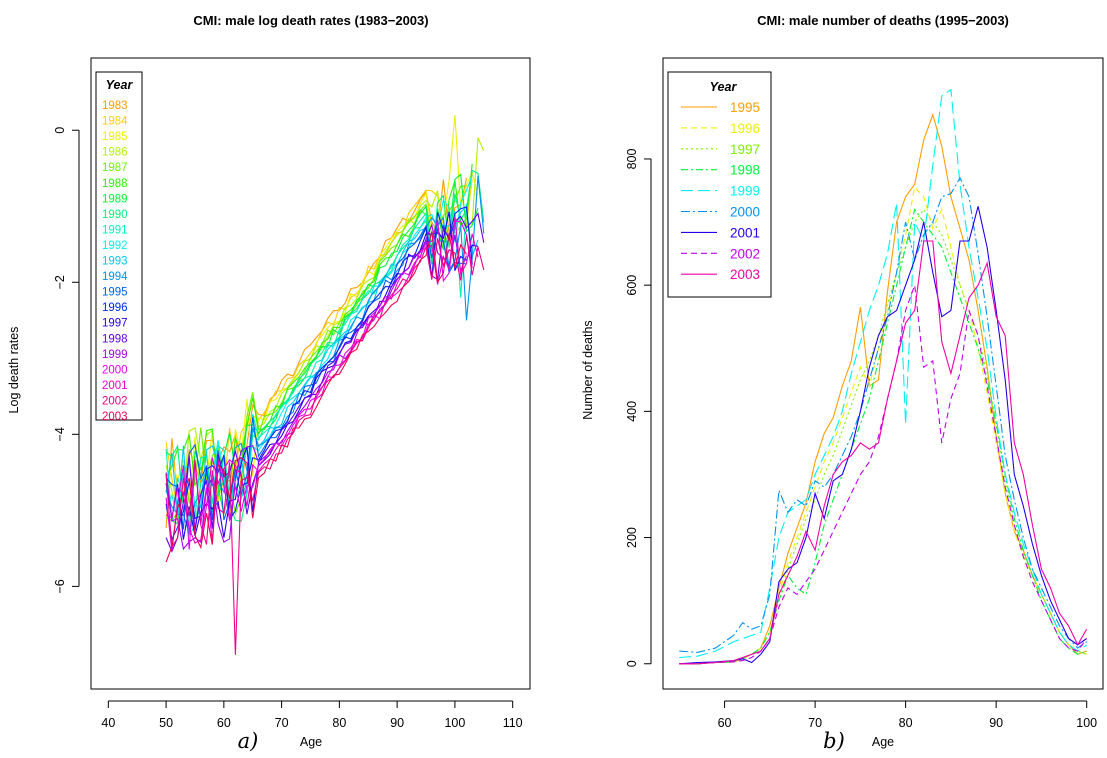  What do you see at coordinates (1086, 723) in the screenshot?
I see `chart-b-x-tick-label: 100` at bounding box center [1086, 723].